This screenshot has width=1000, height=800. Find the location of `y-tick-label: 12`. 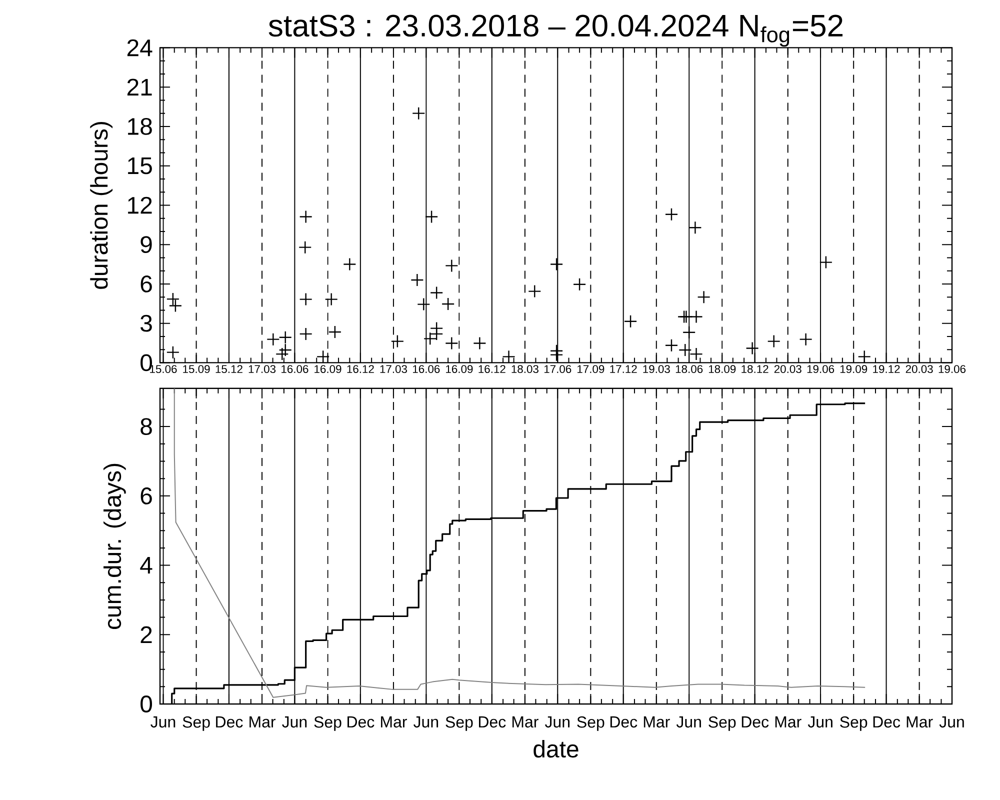

y-tick-label: 12 is located at coordinates (140, 205).